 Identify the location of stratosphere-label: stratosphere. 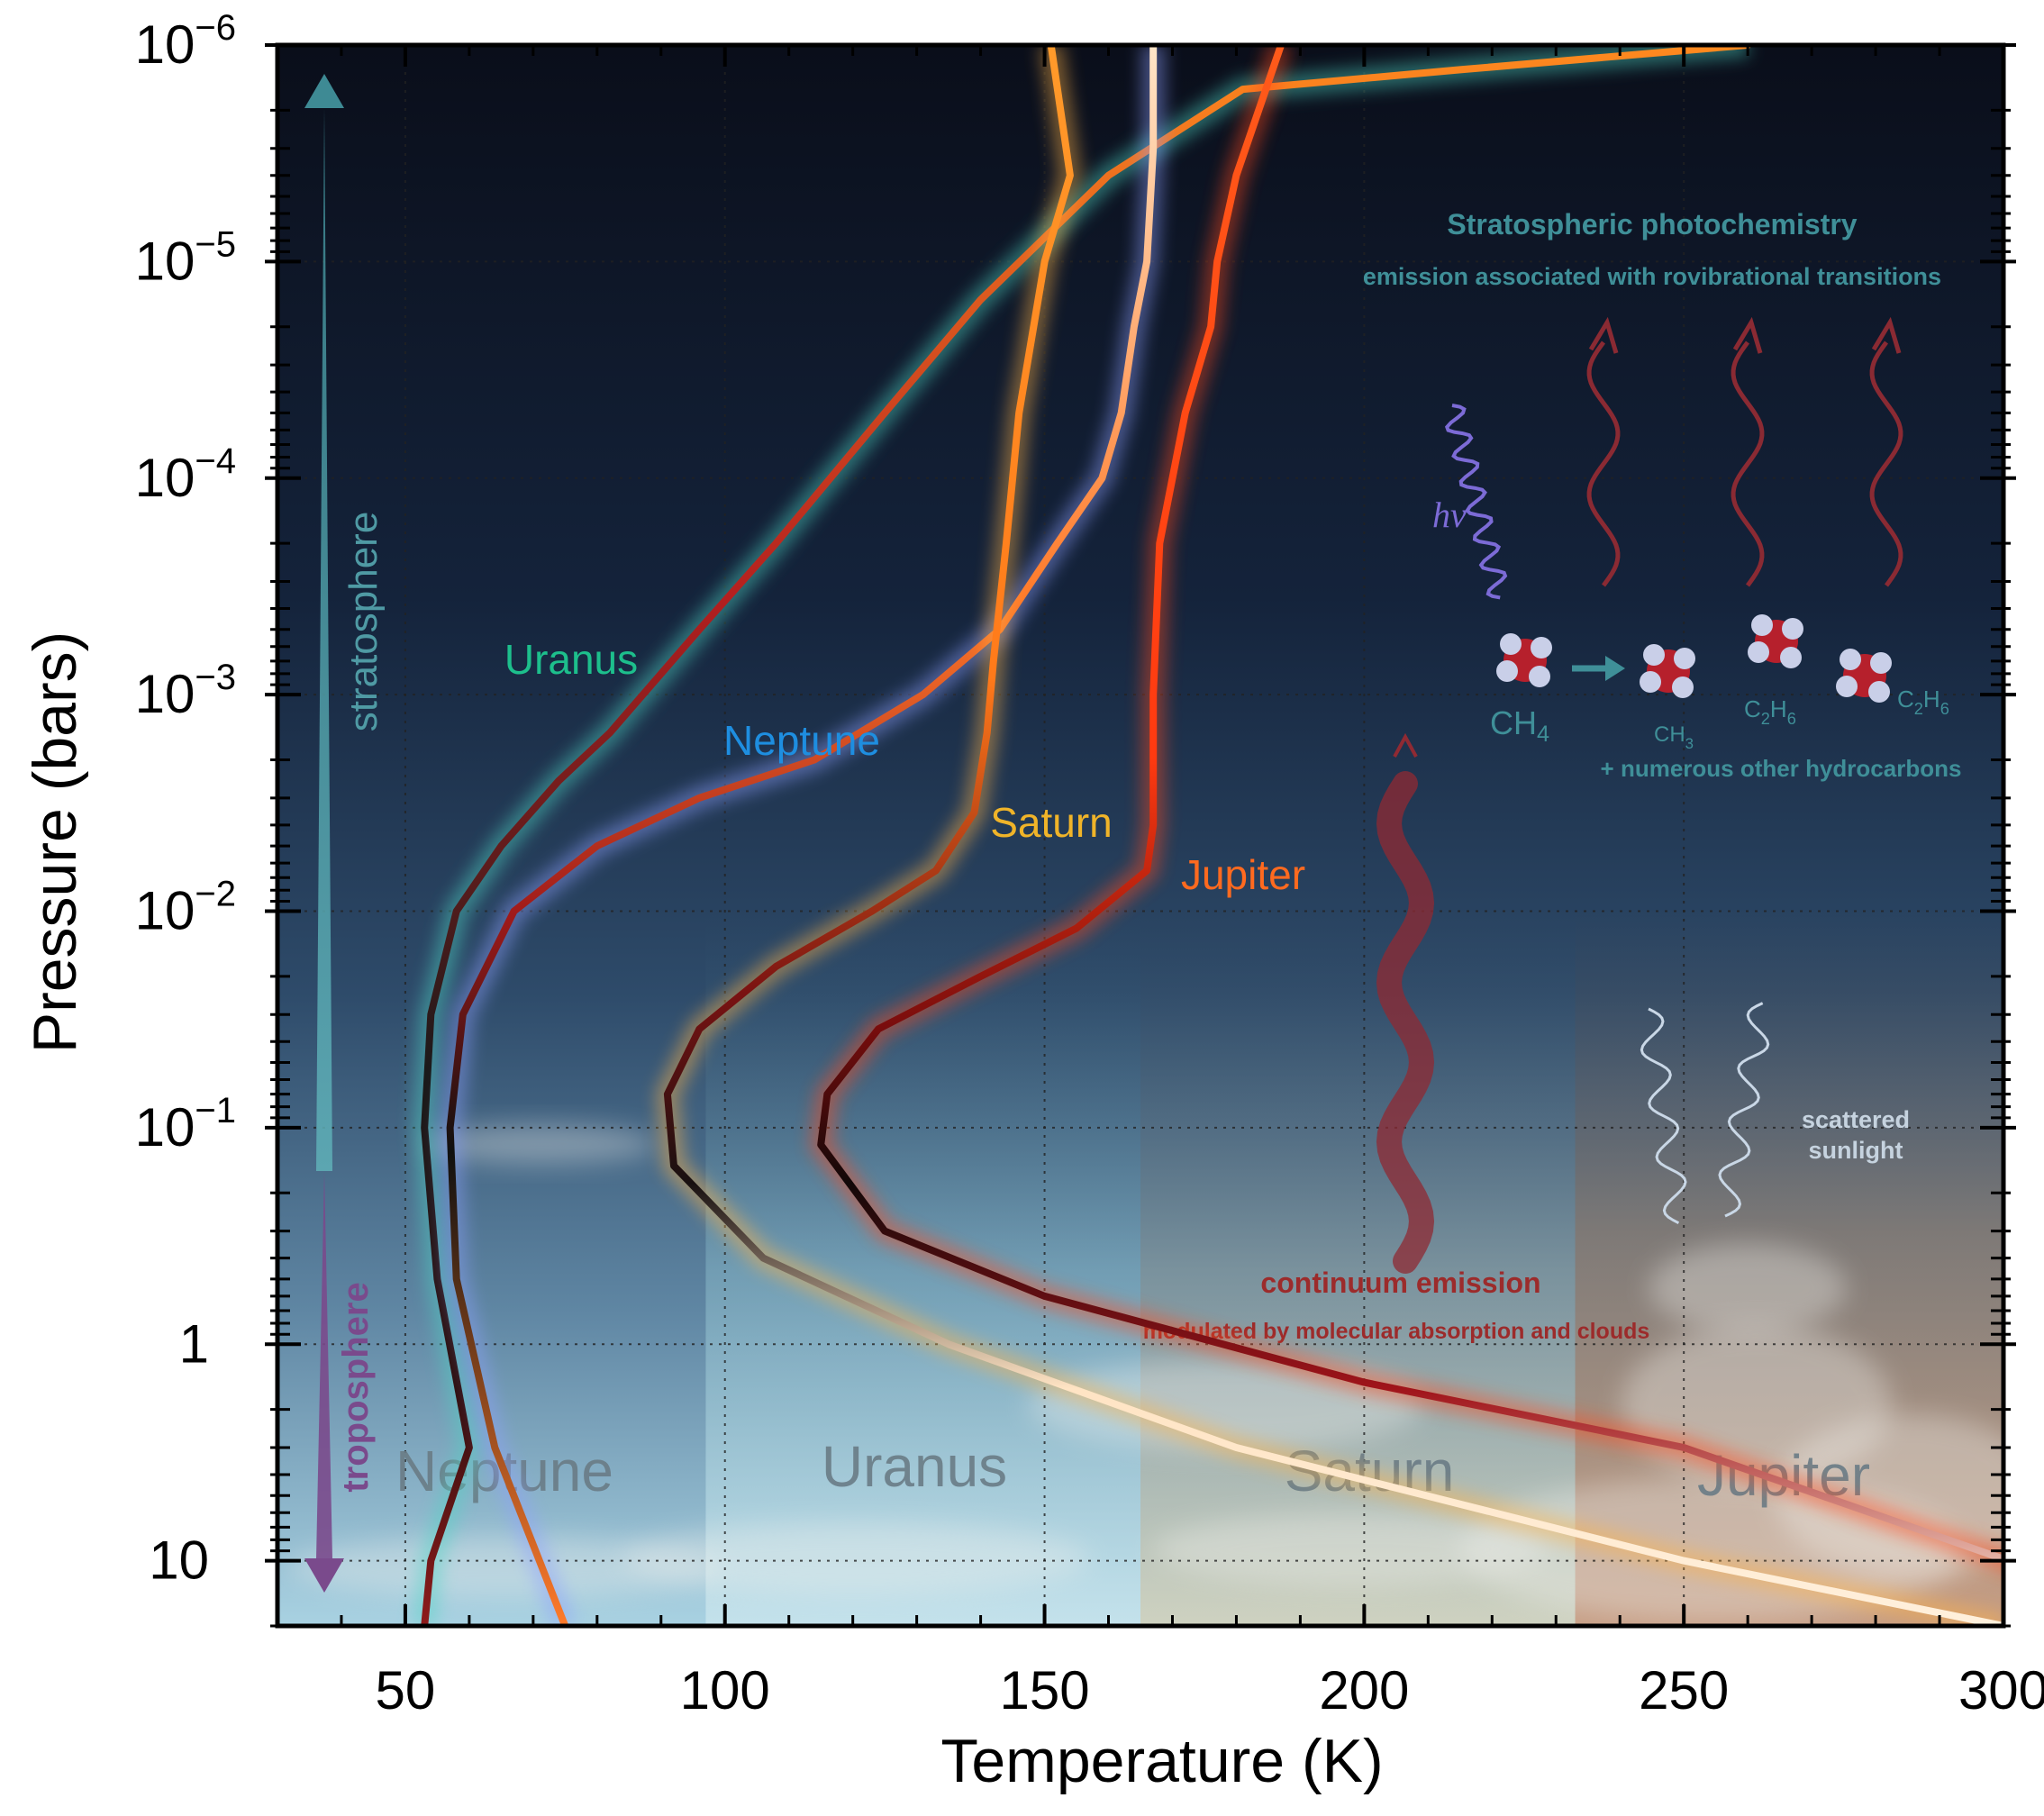
(363, 622).